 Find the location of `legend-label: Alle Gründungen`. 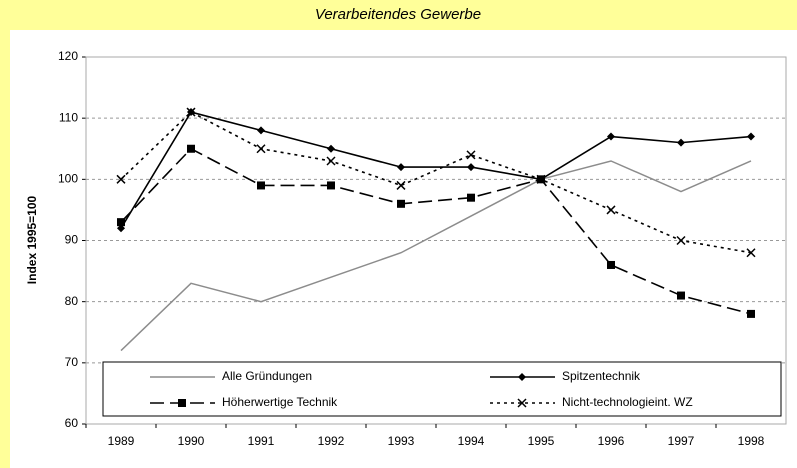

legend-label: Alle Gründungen is located at coordinates (267, 376).